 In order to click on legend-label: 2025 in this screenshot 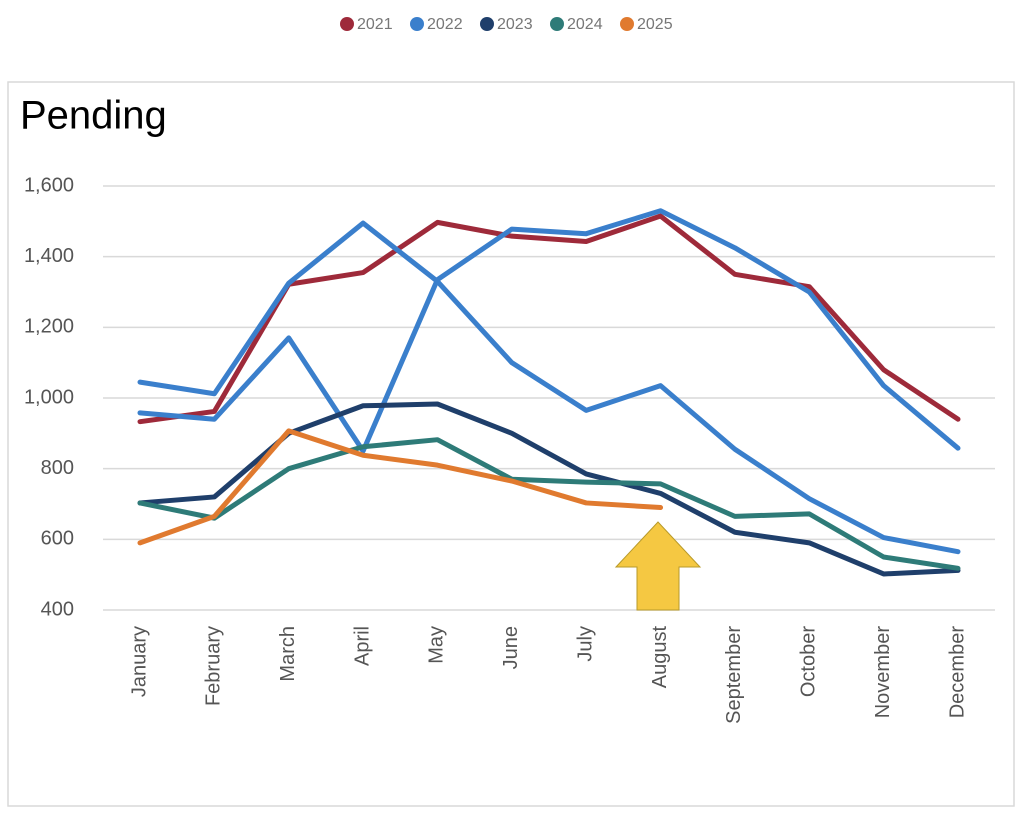, I will do `click(655, 24)`.